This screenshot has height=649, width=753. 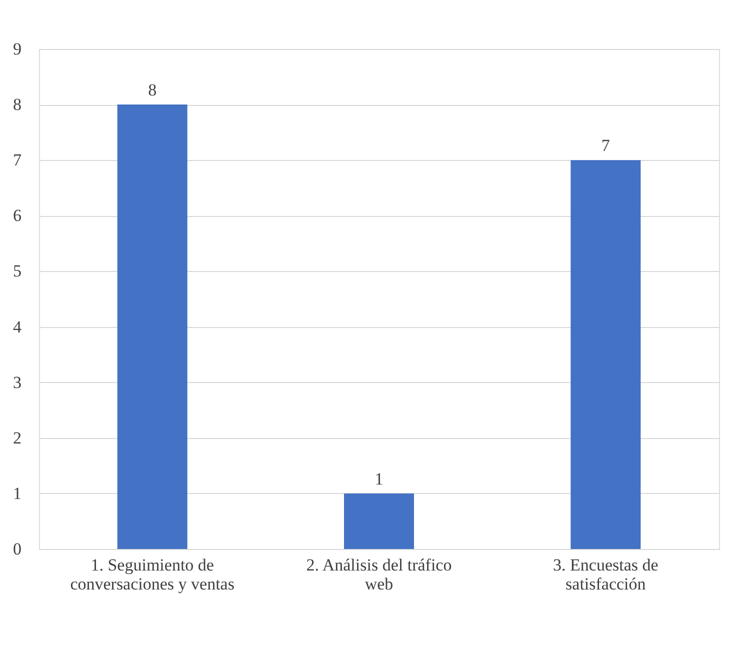 What do you see at coordinates (17, 216) in the screenshot?
I see `y-tick-label: 6` at bounding box center [17, 216].